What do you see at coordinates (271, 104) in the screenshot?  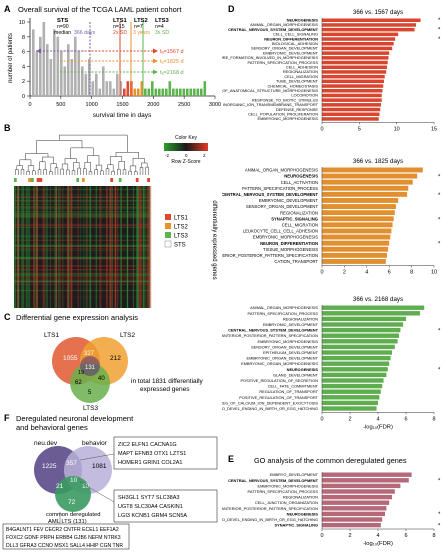 I see `go-term-label: INORGANIC_ION_TRANSMEMBRANE_TRANSPORT` at bounding box center [271, 104].